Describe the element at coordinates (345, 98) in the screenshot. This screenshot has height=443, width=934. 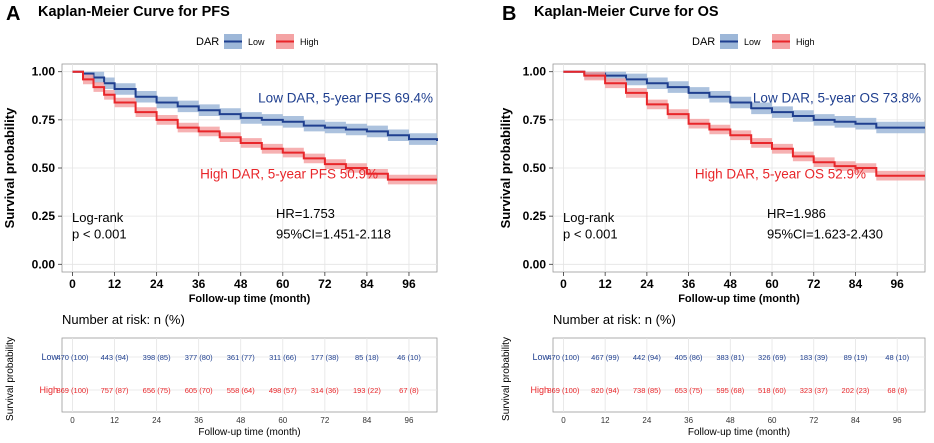
I see `low-dar-annotation: Low DAR, 5-year PFS 69.4%` at that location.